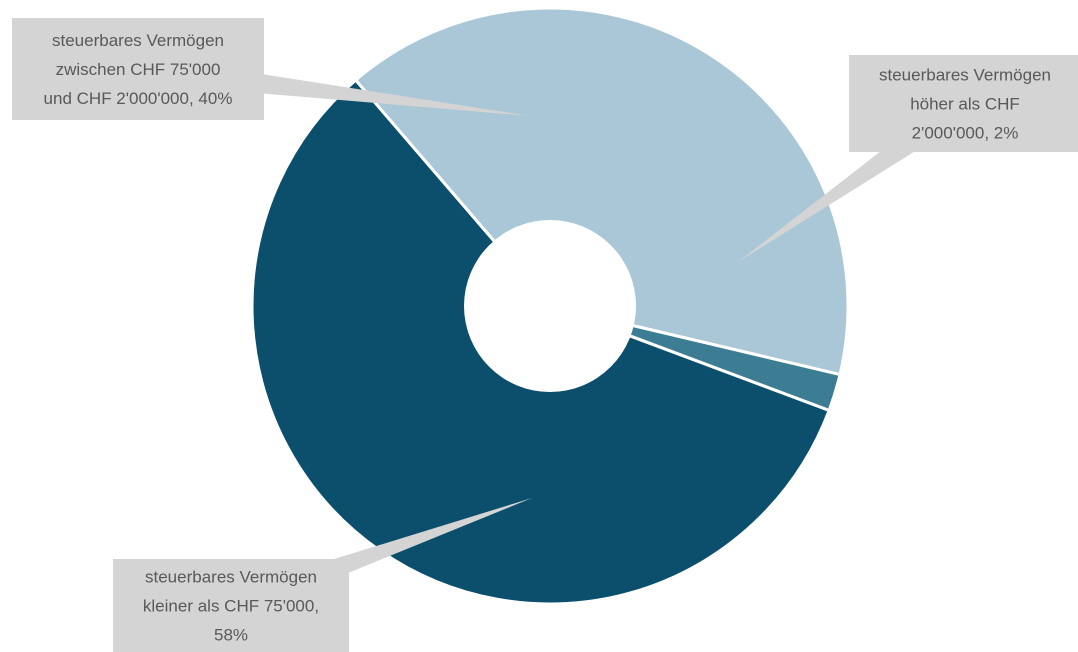  I want to click on data-label-3-line-2: höher als CHF, so click(965, 104).